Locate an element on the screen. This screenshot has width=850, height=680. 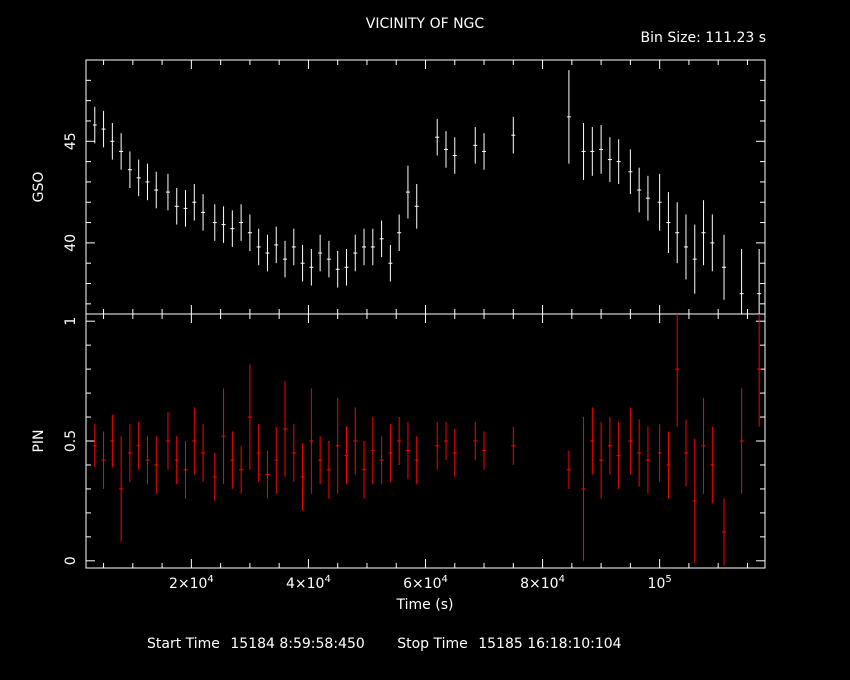
x-tick-label: 4×104 is located at coordinates (308, 583).